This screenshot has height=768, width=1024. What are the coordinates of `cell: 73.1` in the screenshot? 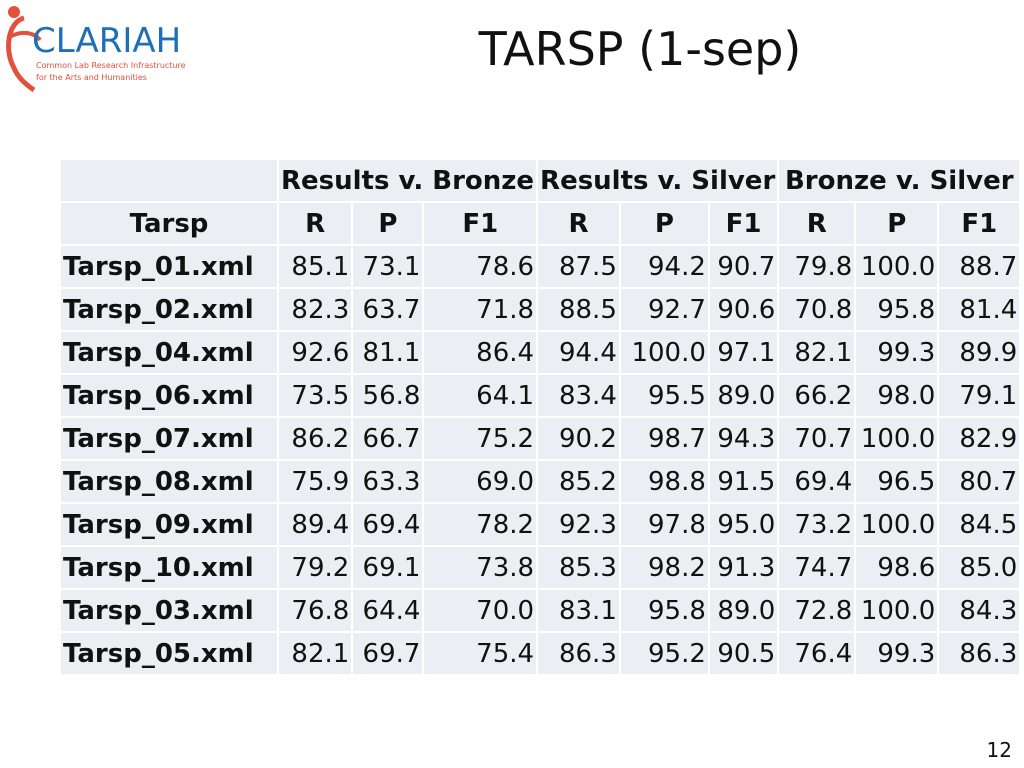 It's located at (388, 266).